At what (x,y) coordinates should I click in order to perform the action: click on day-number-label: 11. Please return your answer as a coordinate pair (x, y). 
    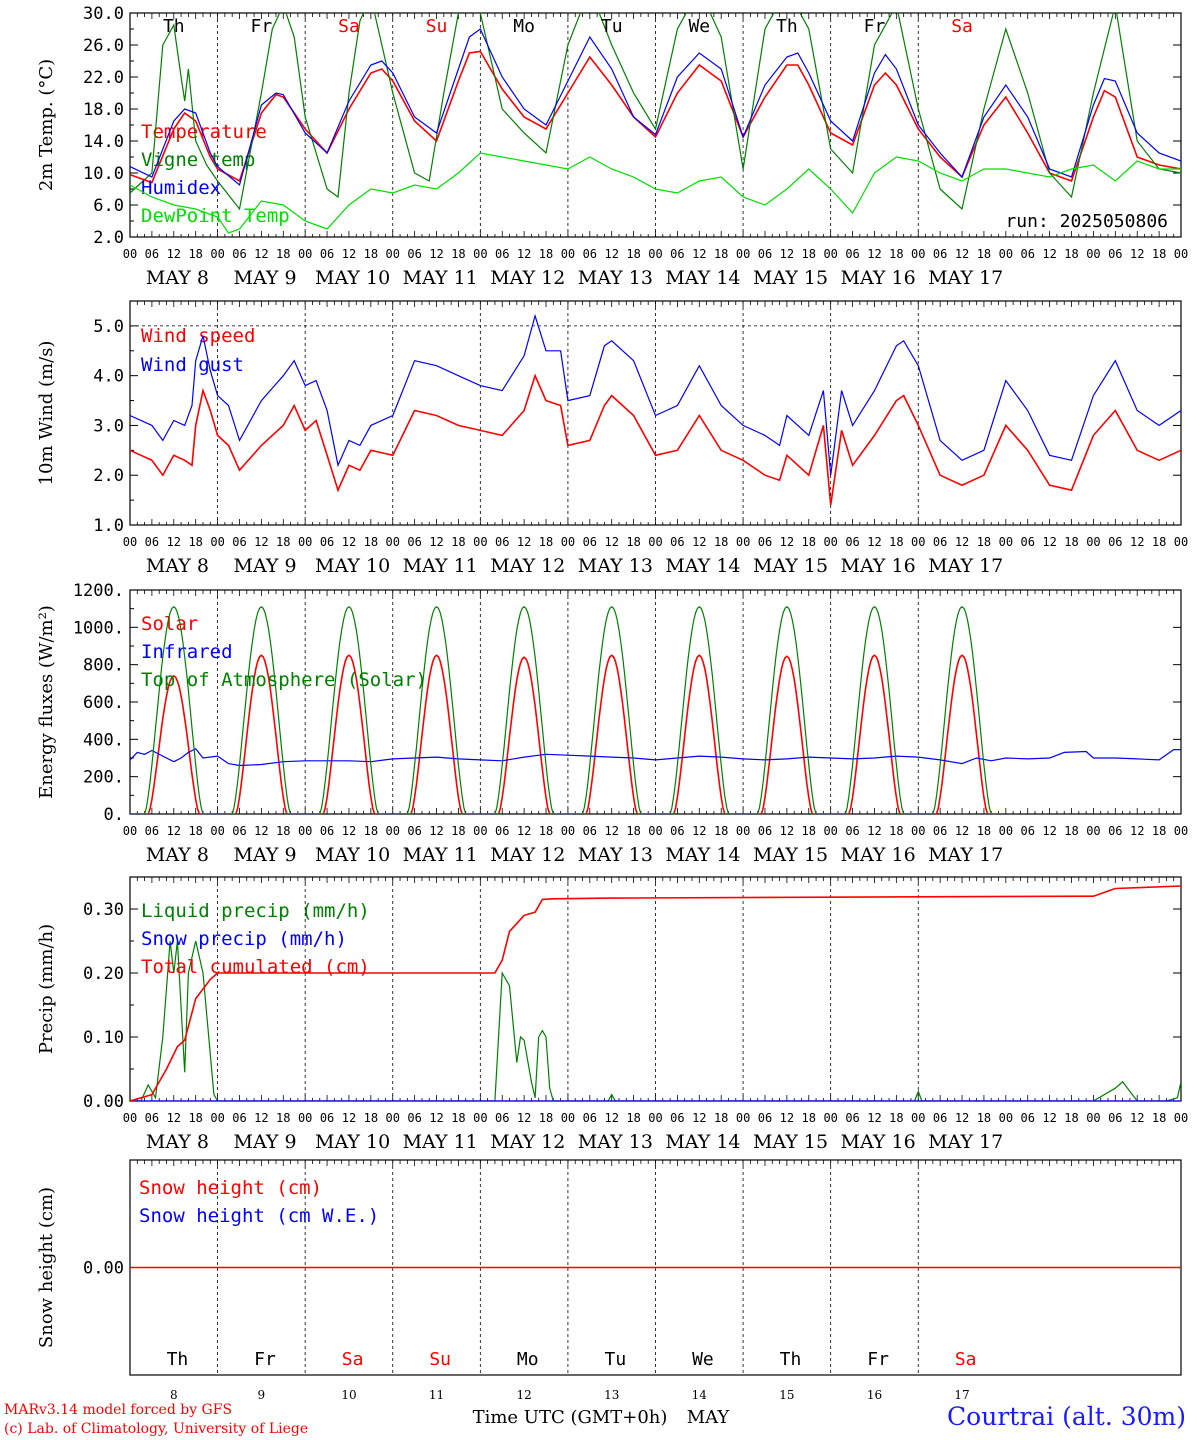
    Looking at the image, I should click on (436, 1395).